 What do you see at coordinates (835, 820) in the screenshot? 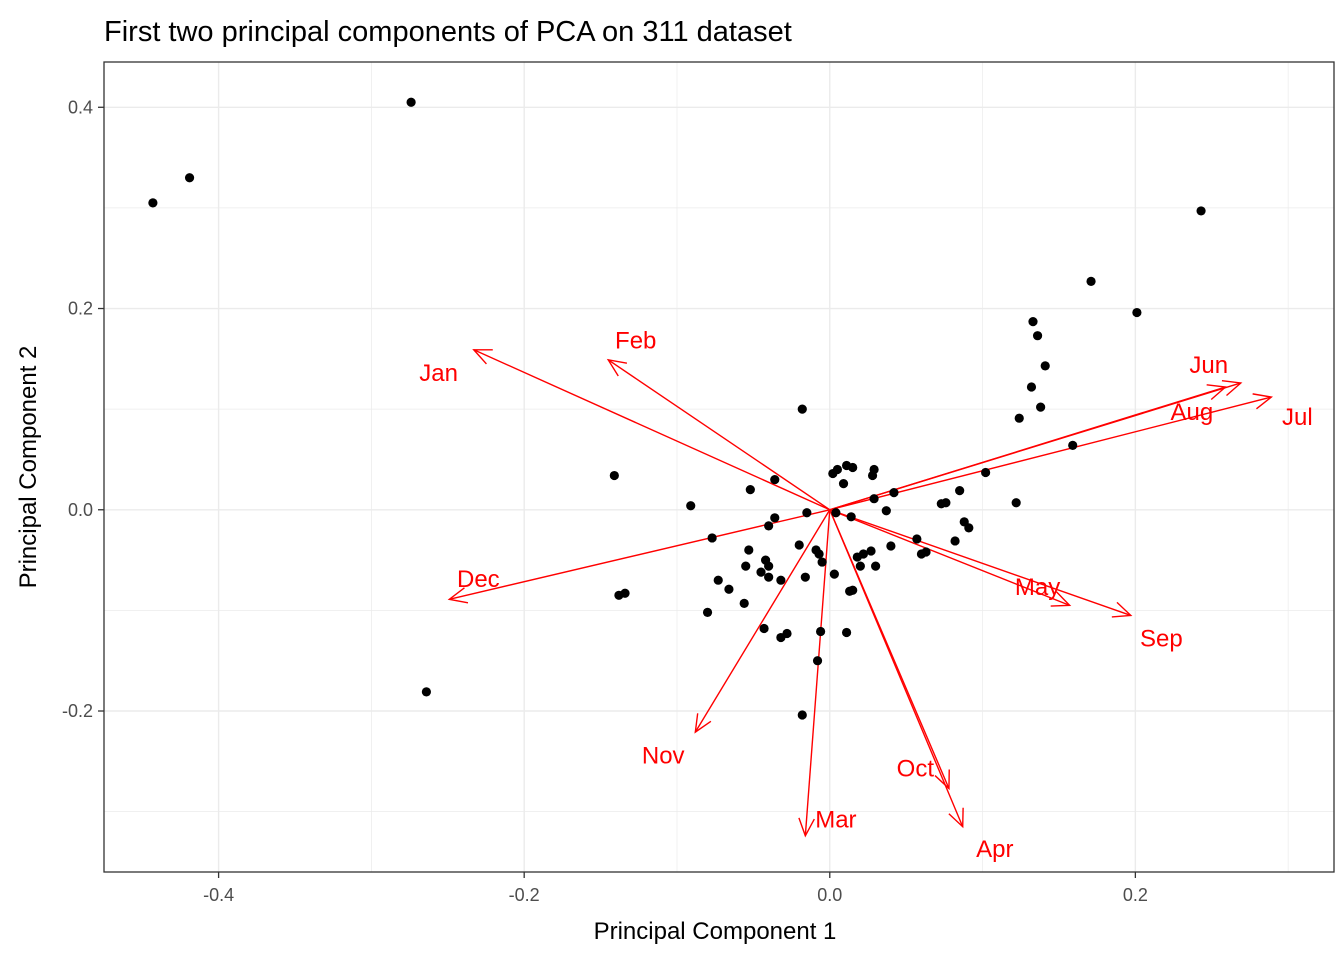
I see `vector-label-mar: Mar` at bounding box center [835, 820].